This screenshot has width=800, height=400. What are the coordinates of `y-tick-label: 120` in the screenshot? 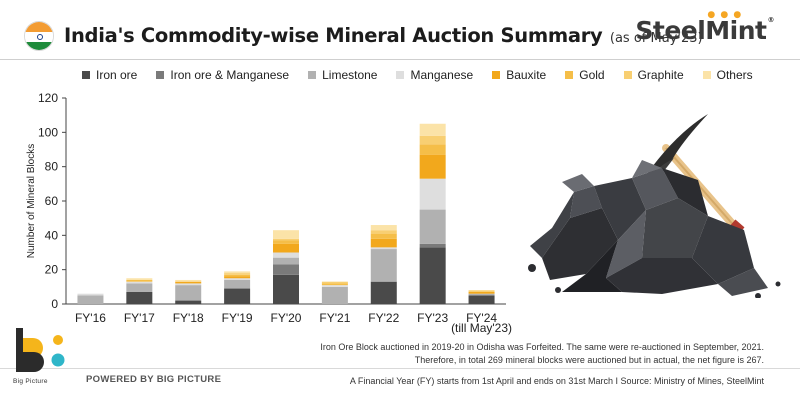 It's located at (48, 98).